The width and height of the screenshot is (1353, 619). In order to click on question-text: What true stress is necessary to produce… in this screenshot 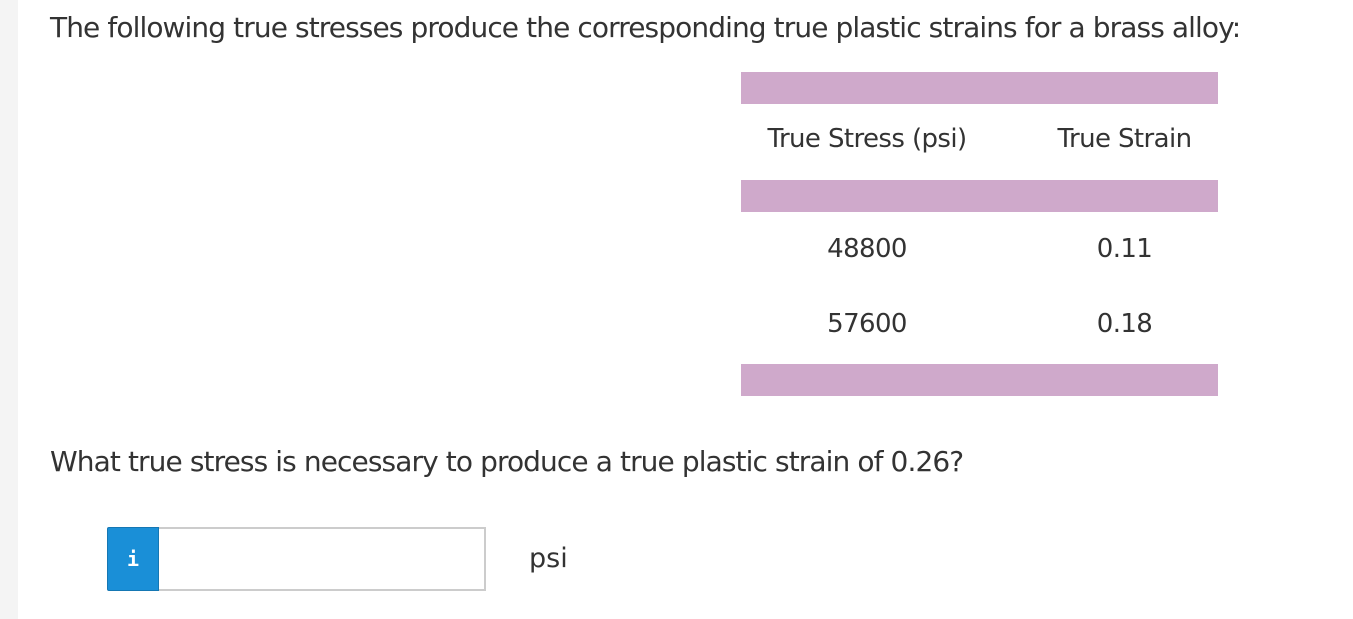, I will do `click(507, 461)`.